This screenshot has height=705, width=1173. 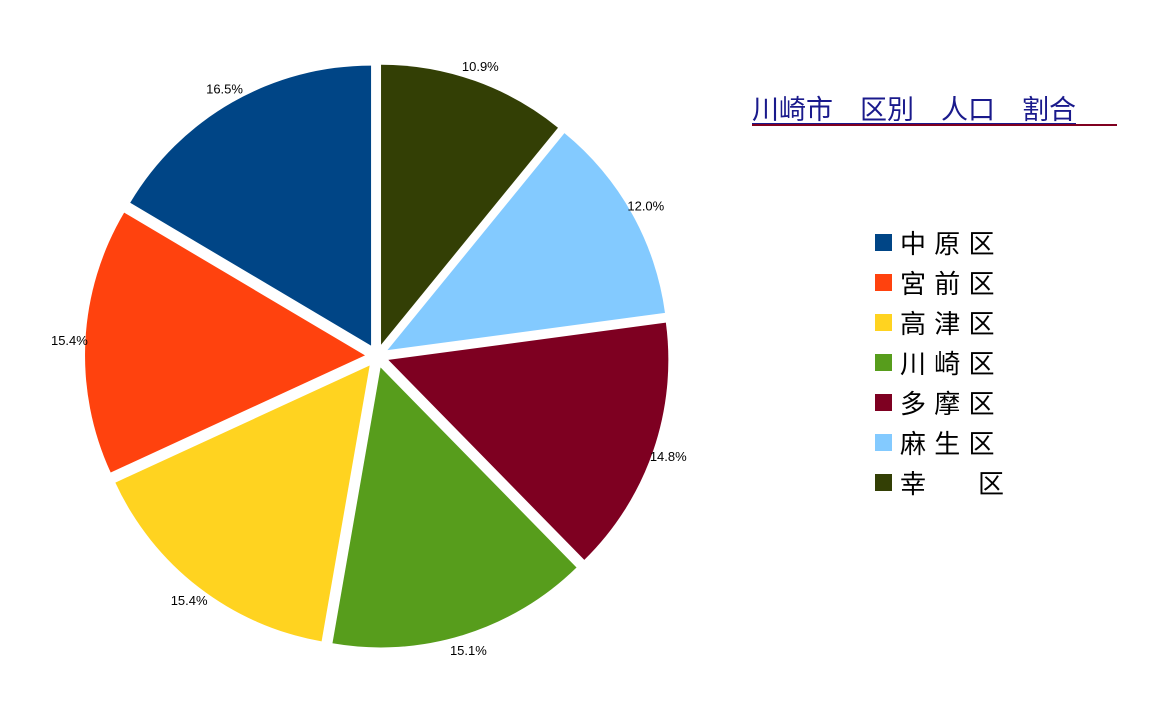 I want to click on legend-item: 多 摩 区, so click(x=939, y=402).